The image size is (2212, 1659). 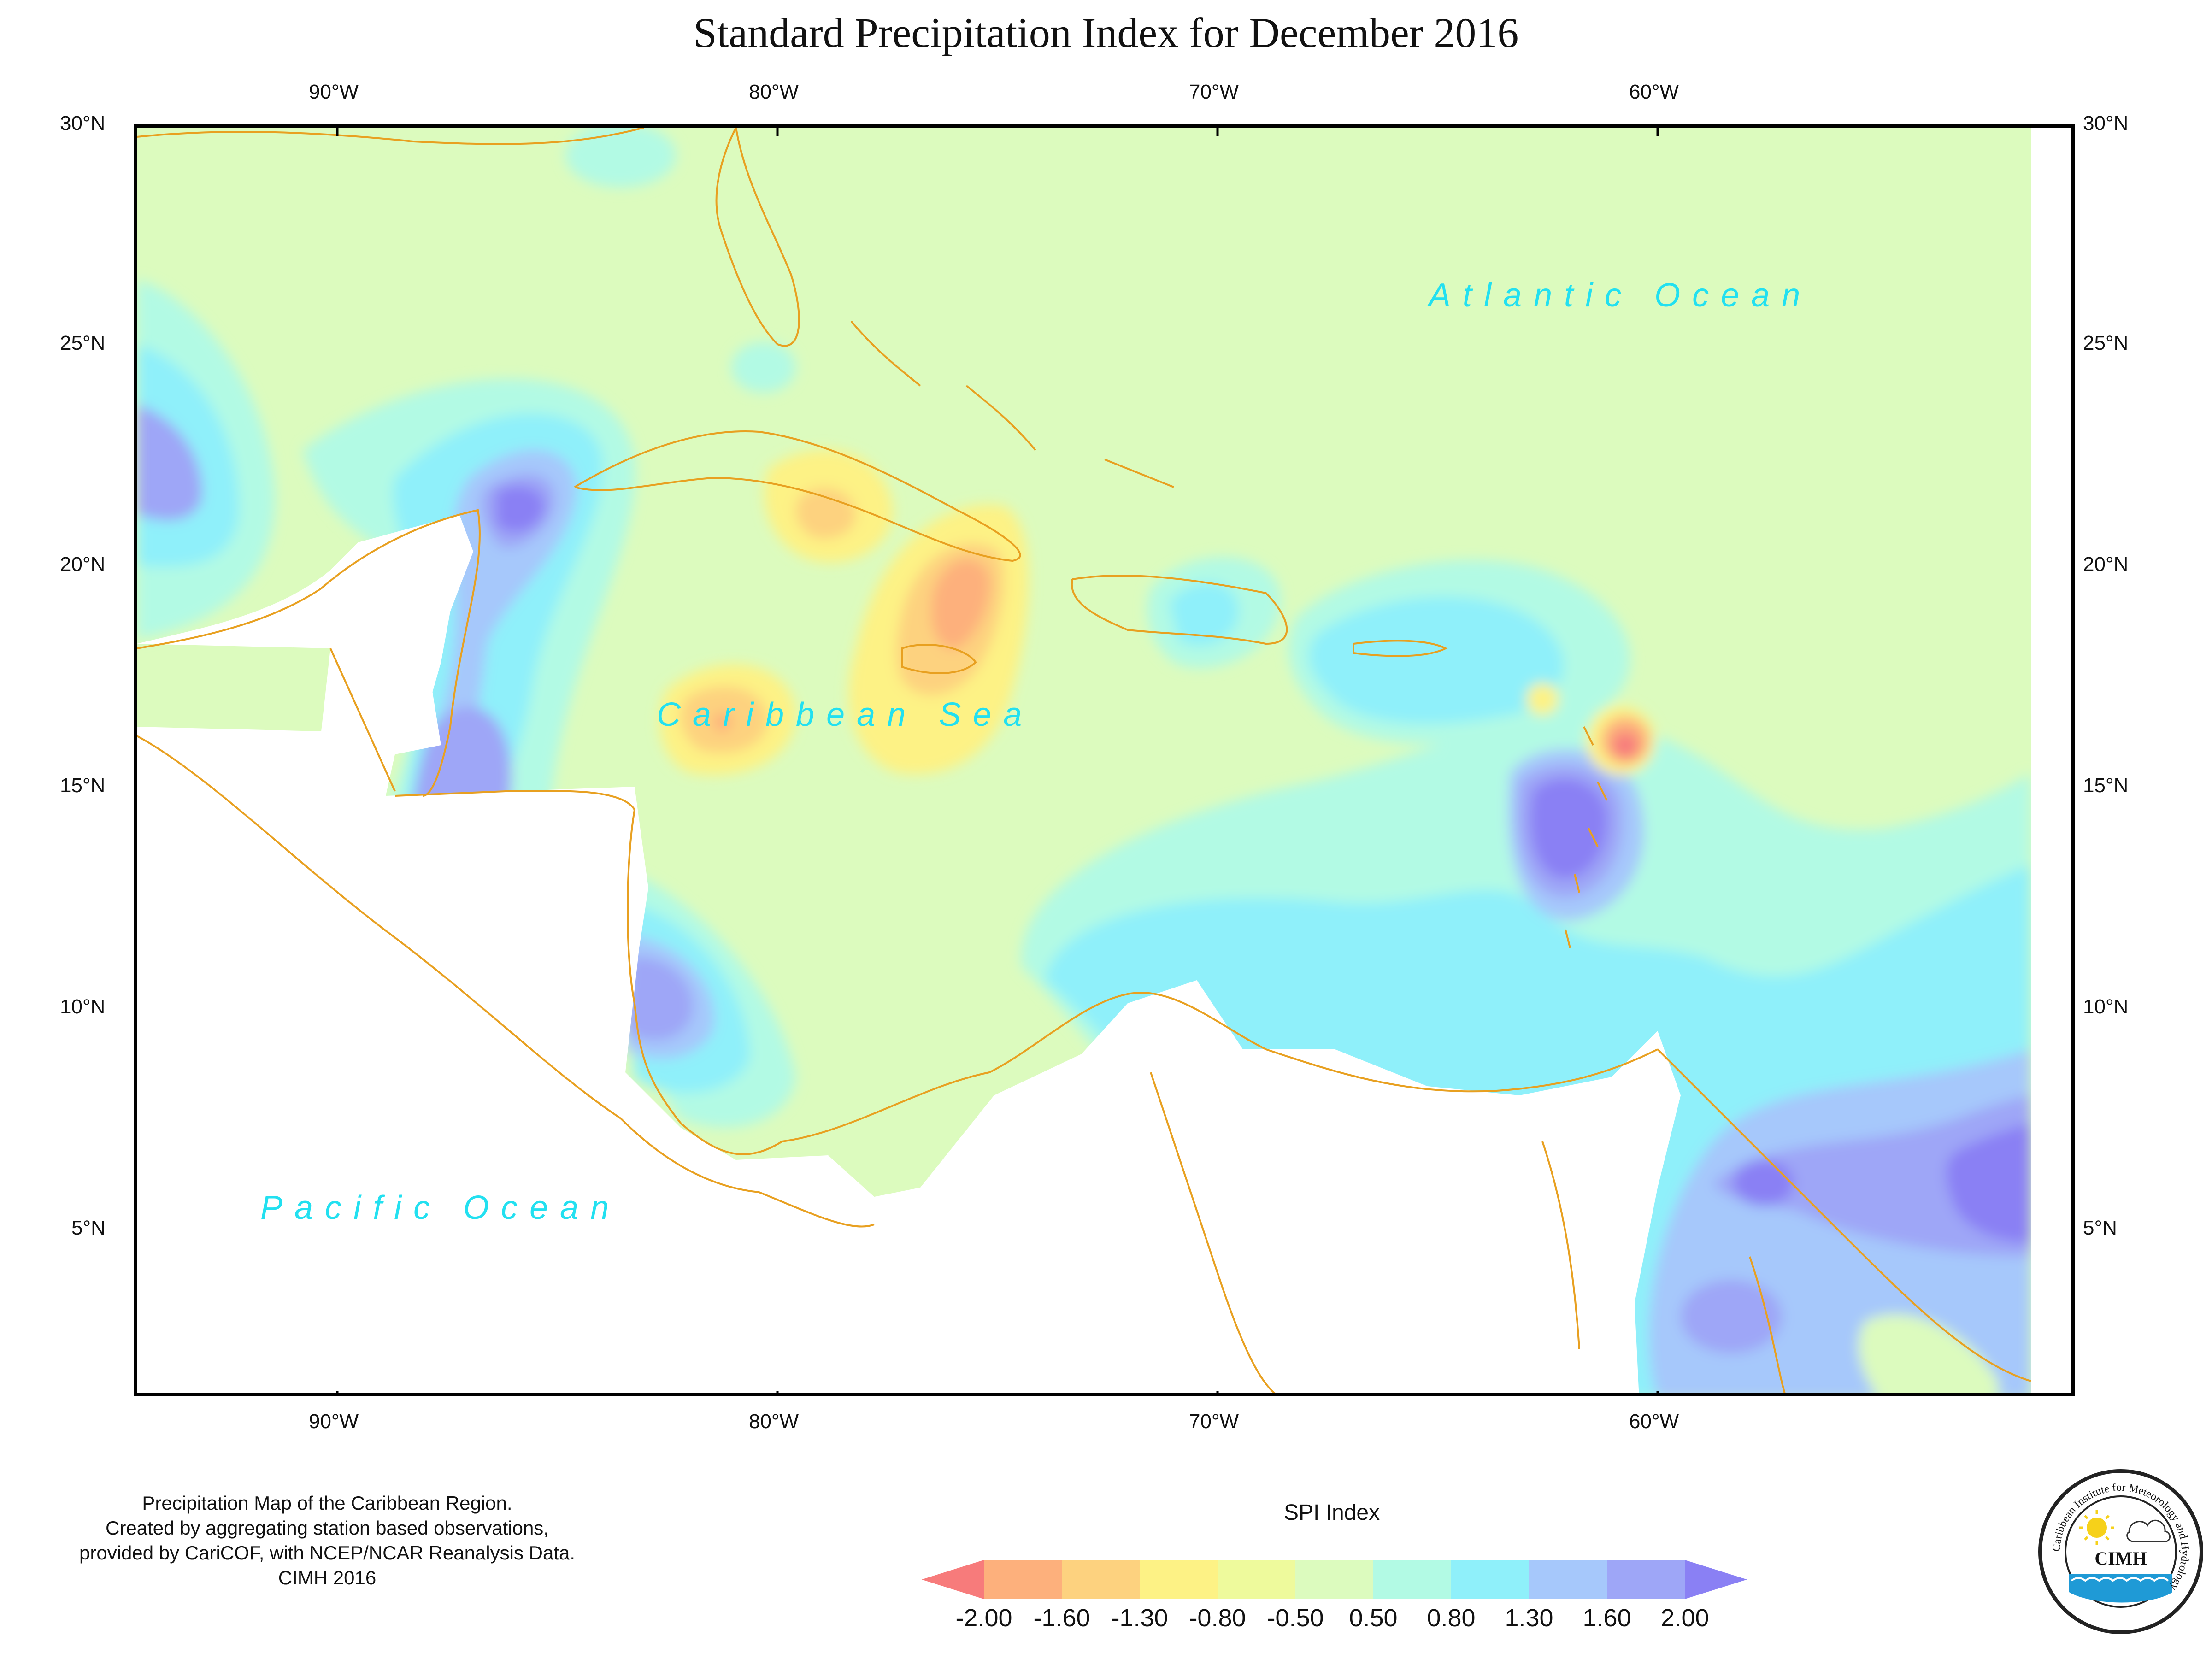 What do you see at coordinates (845, 714) in the screenshot?
I see `caribbean-sea-label: Caribbean Sea` at bounding box center [845, 714].